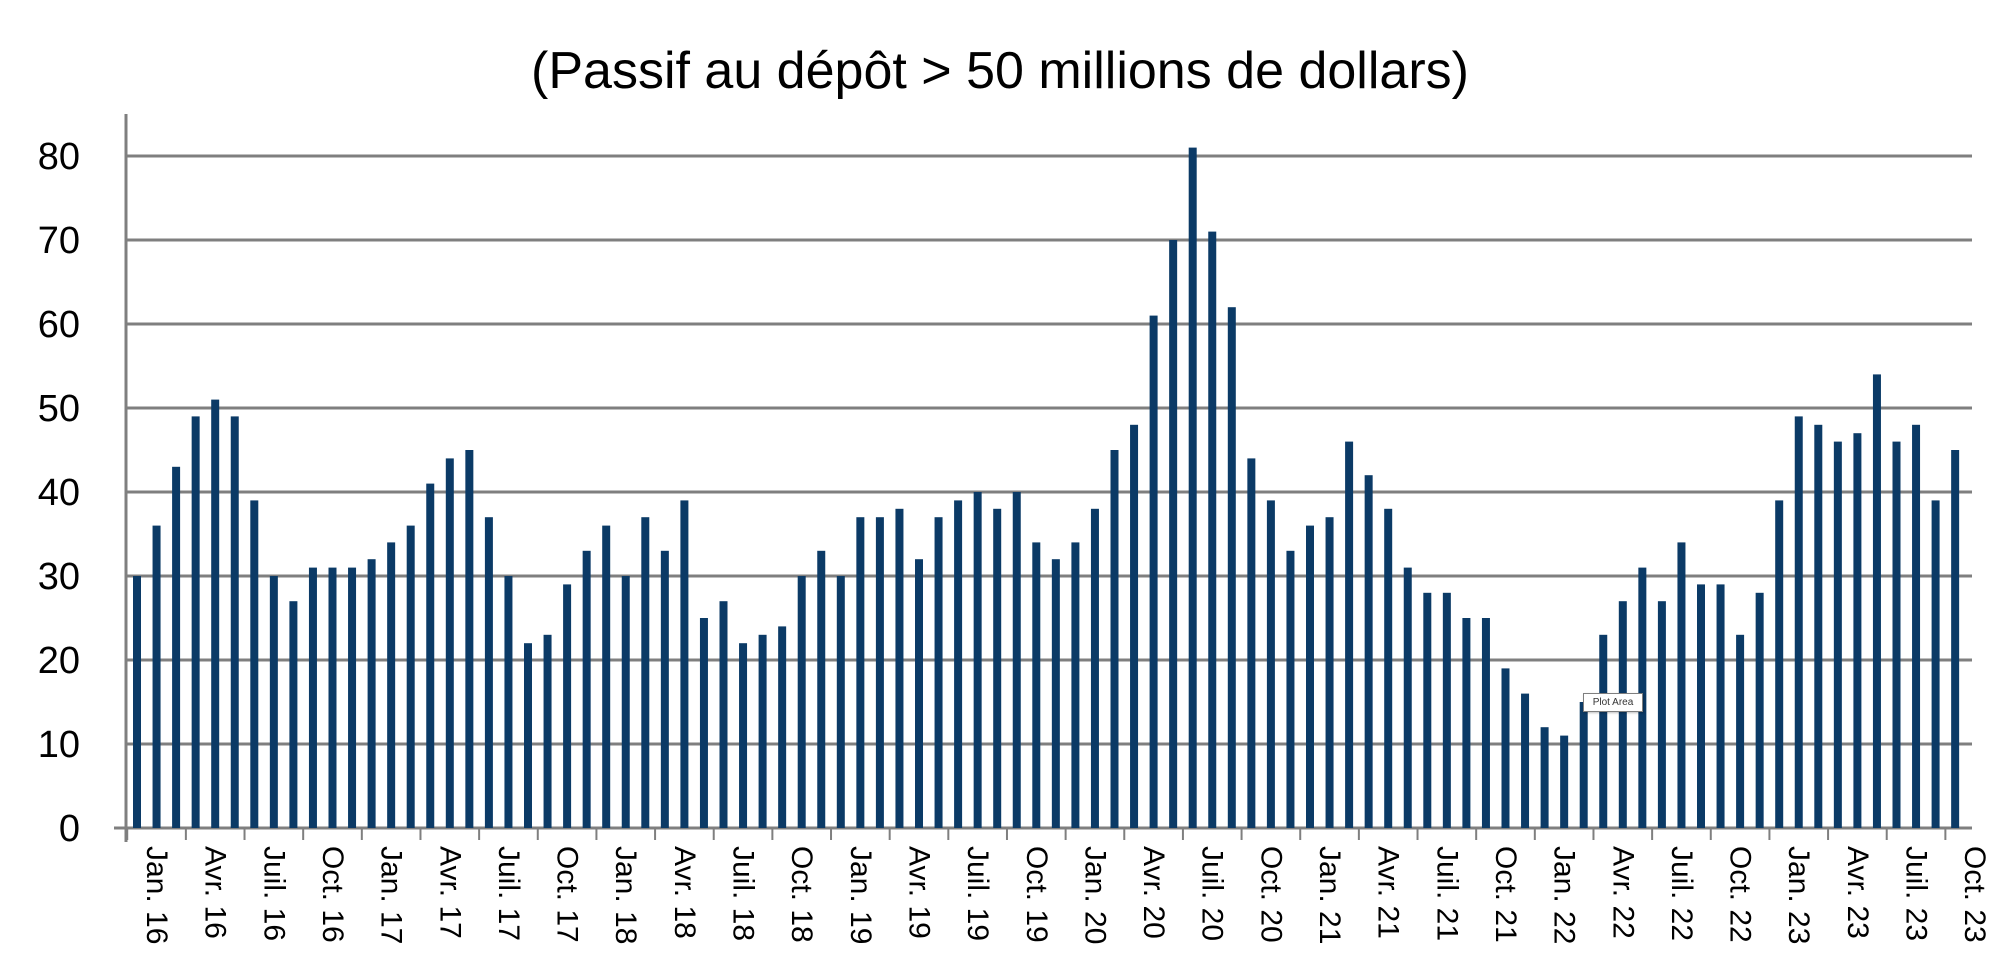 The width and height of the screenshot is (2000, 979). I want to click on y-tick-label: 10, so click(59, 745).